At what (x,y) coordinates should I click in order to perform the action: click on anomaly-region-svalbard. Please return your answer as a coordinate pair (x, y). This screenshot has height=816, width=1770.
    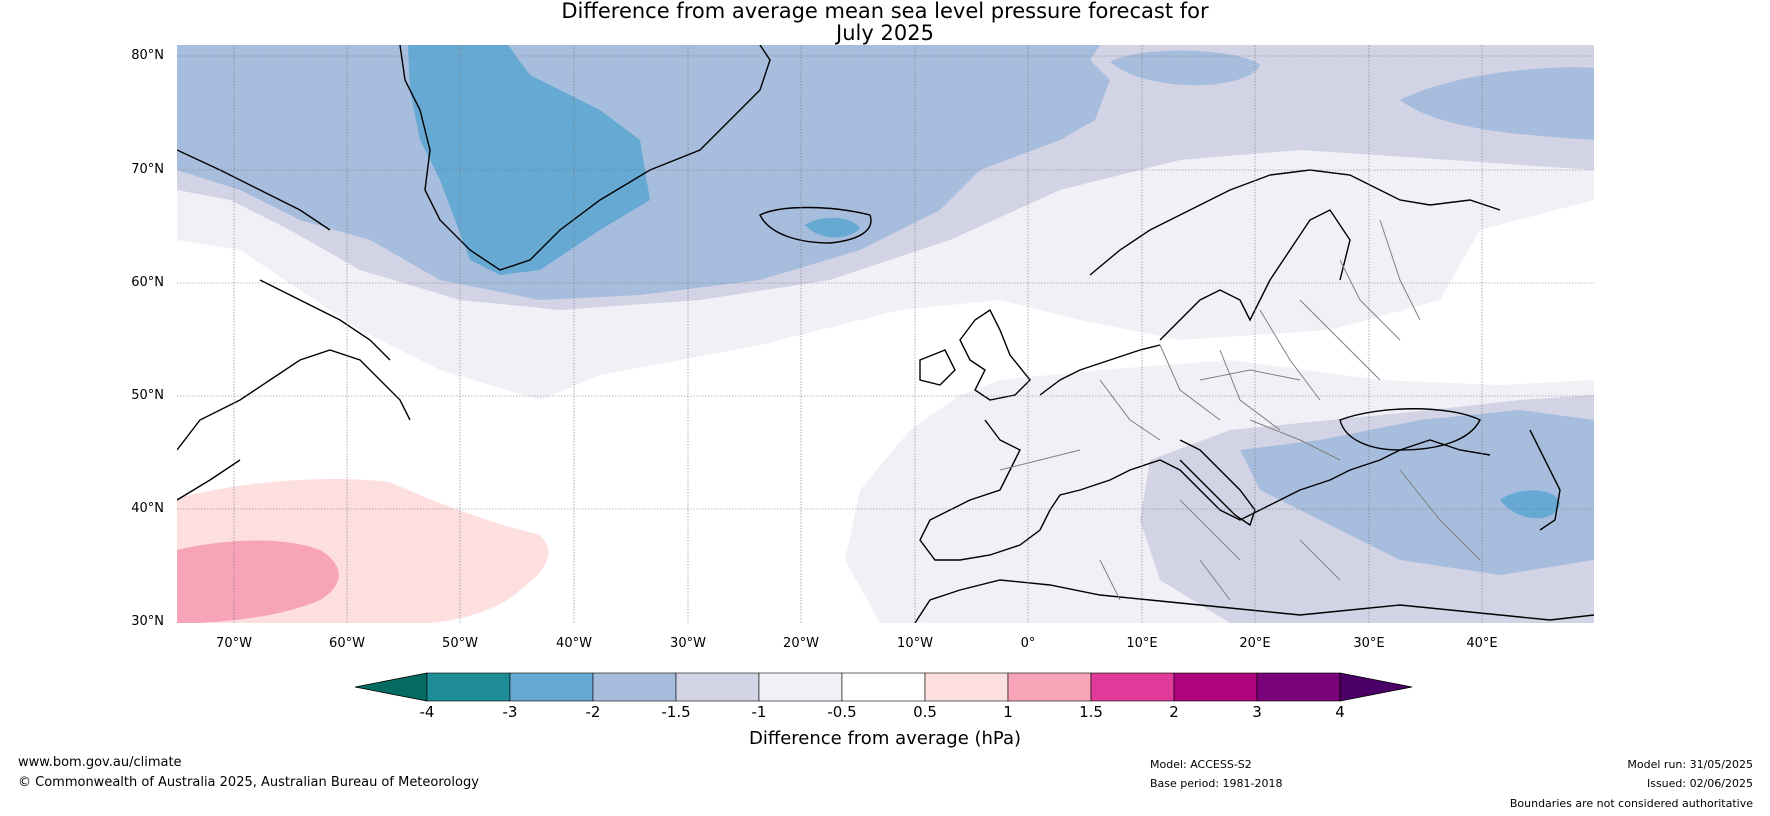
    Looking at the image, I should click on (1185, 68).